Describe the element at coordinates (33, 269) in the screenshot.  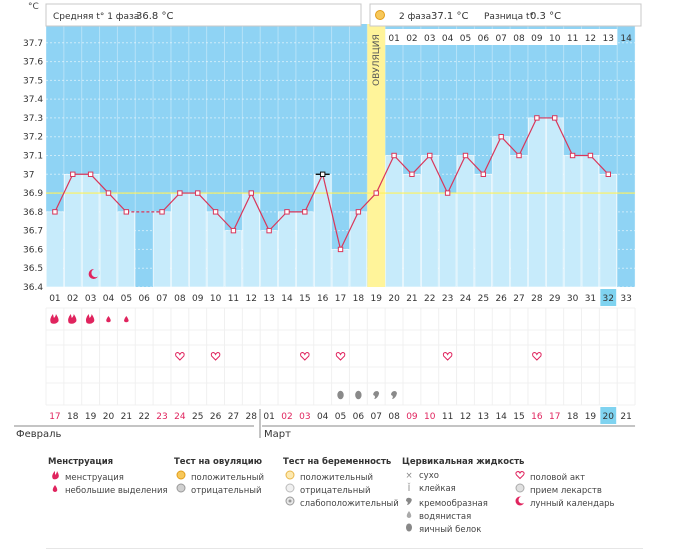
I see `y-tick-label: 36.5` at that location.